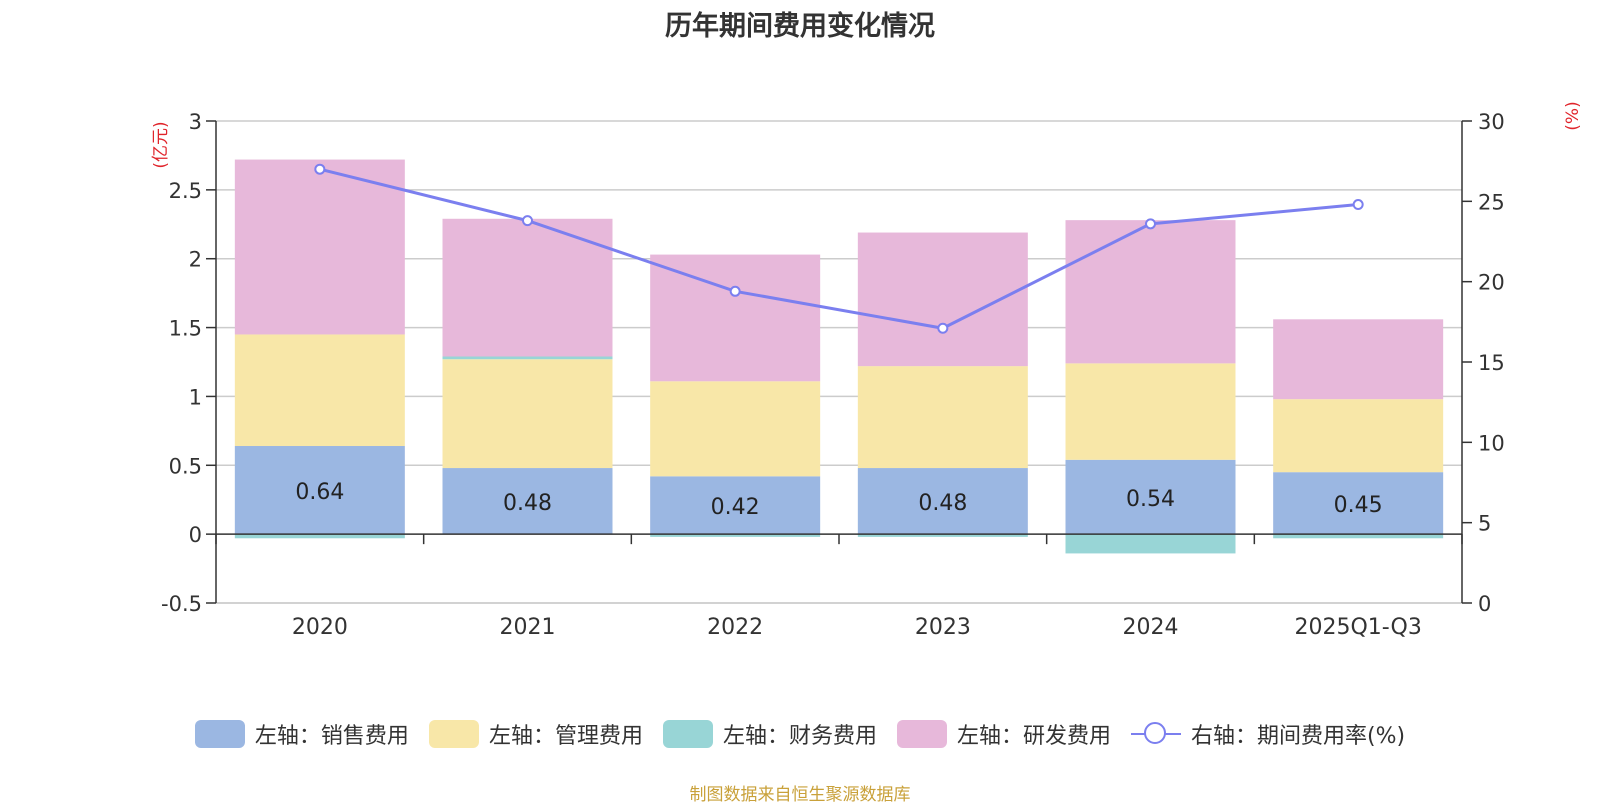  Describe the element at coordinates (1298, 736) in the screenshot. I see `legend-label-rate: 右轴：期间费用率(%)` at that location.